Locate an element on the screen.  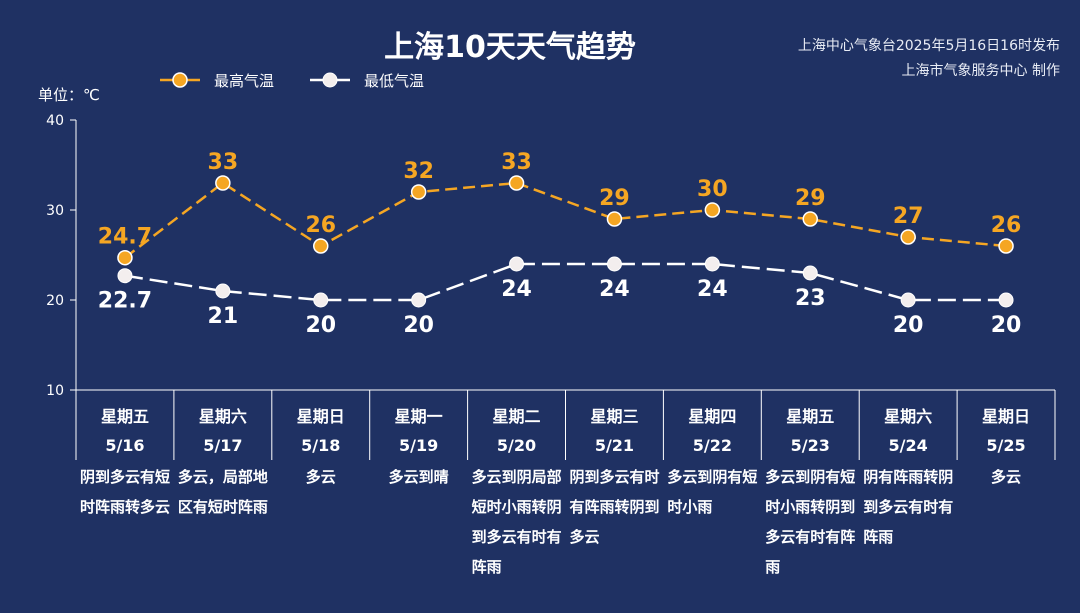
y-tick-label: 10 is located at coordinates (55, 391).